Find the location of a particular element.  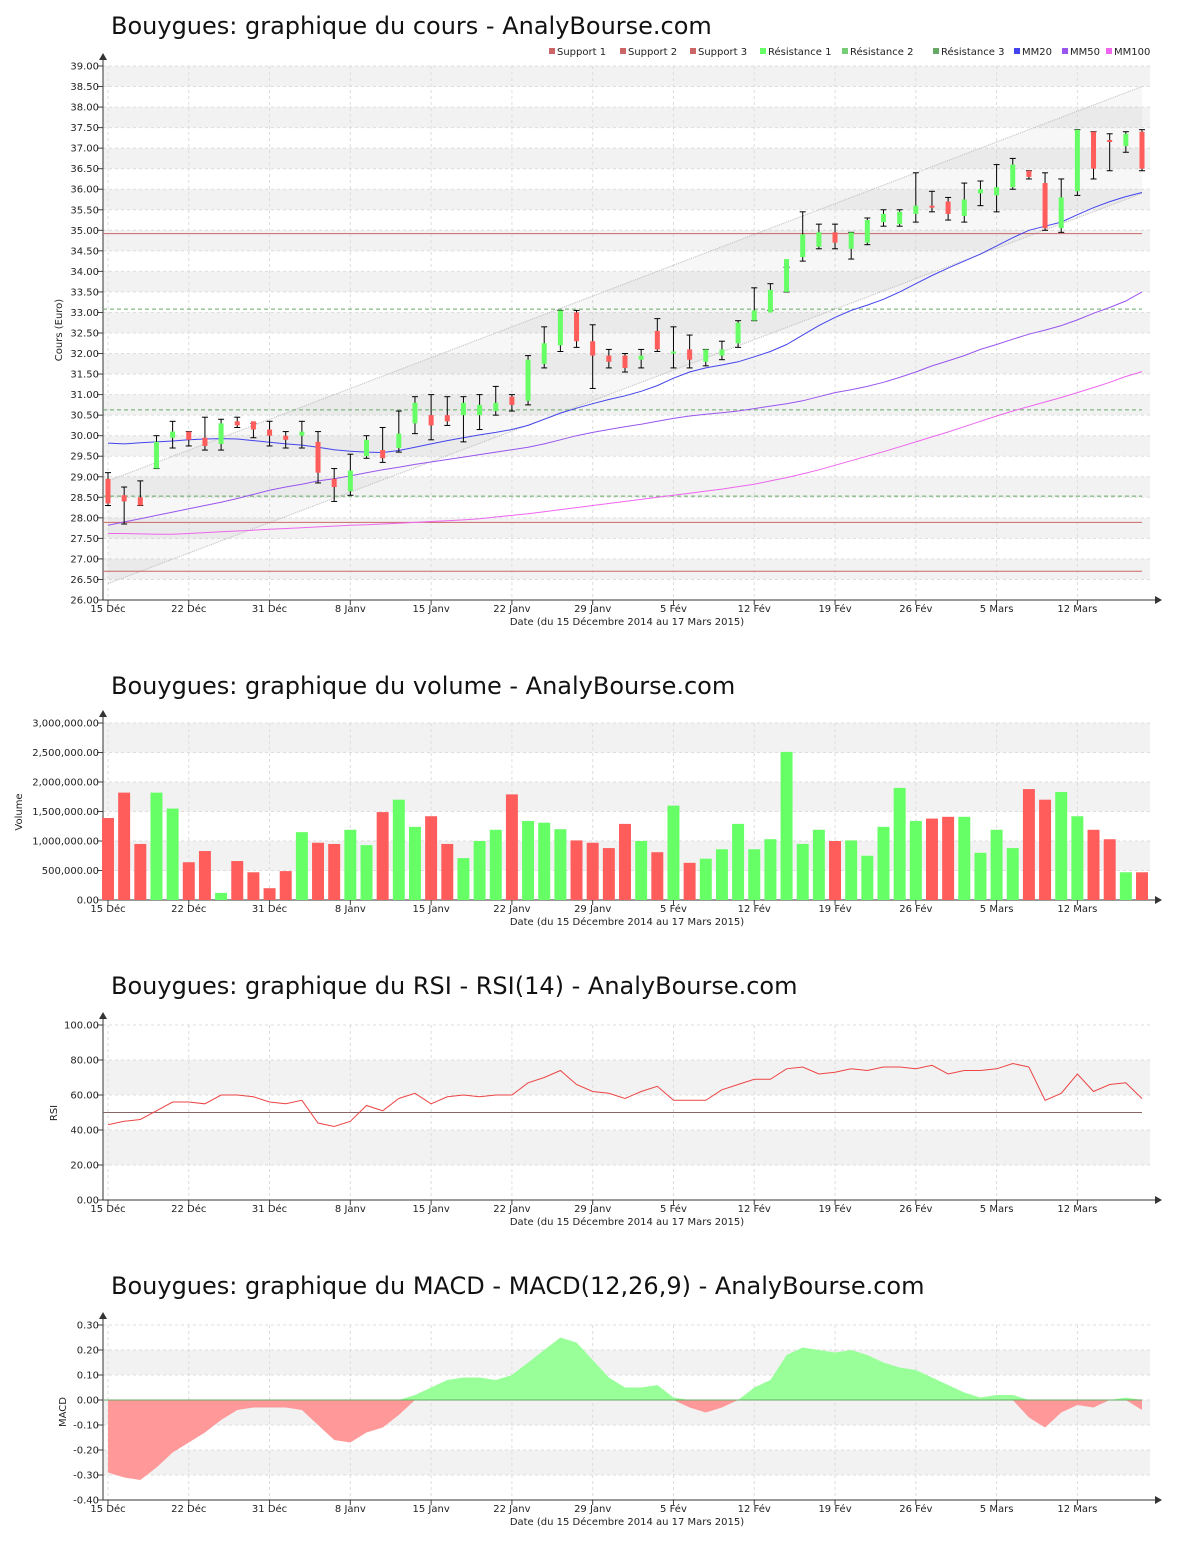

price-y-tick-label: 28.50 is located at coordinates (84, 498).